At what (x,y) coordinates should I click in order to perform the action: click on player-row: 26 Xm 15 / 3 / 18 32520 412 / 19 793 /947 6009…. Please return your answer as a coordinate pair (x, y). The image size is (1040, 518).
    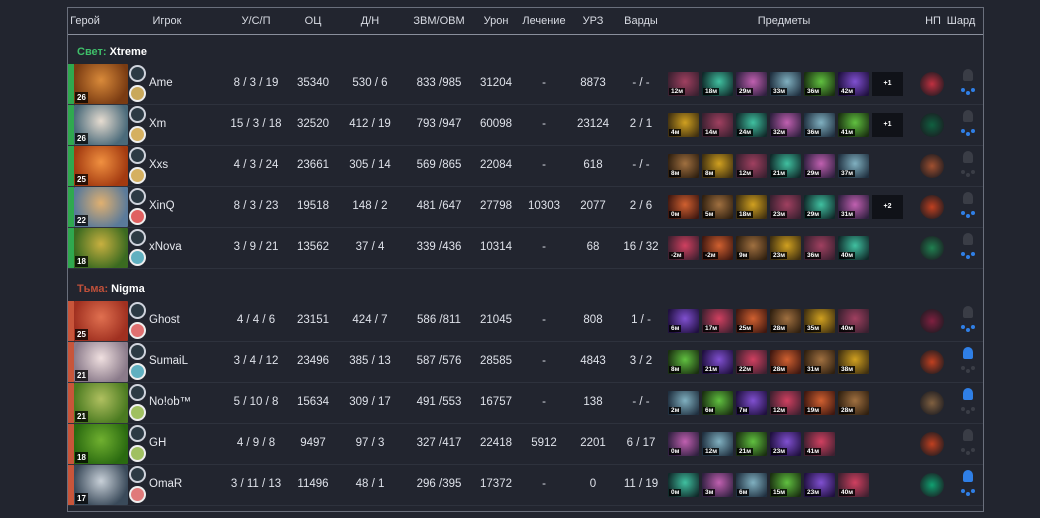
    Looking at the image, I should click on (525, 125).